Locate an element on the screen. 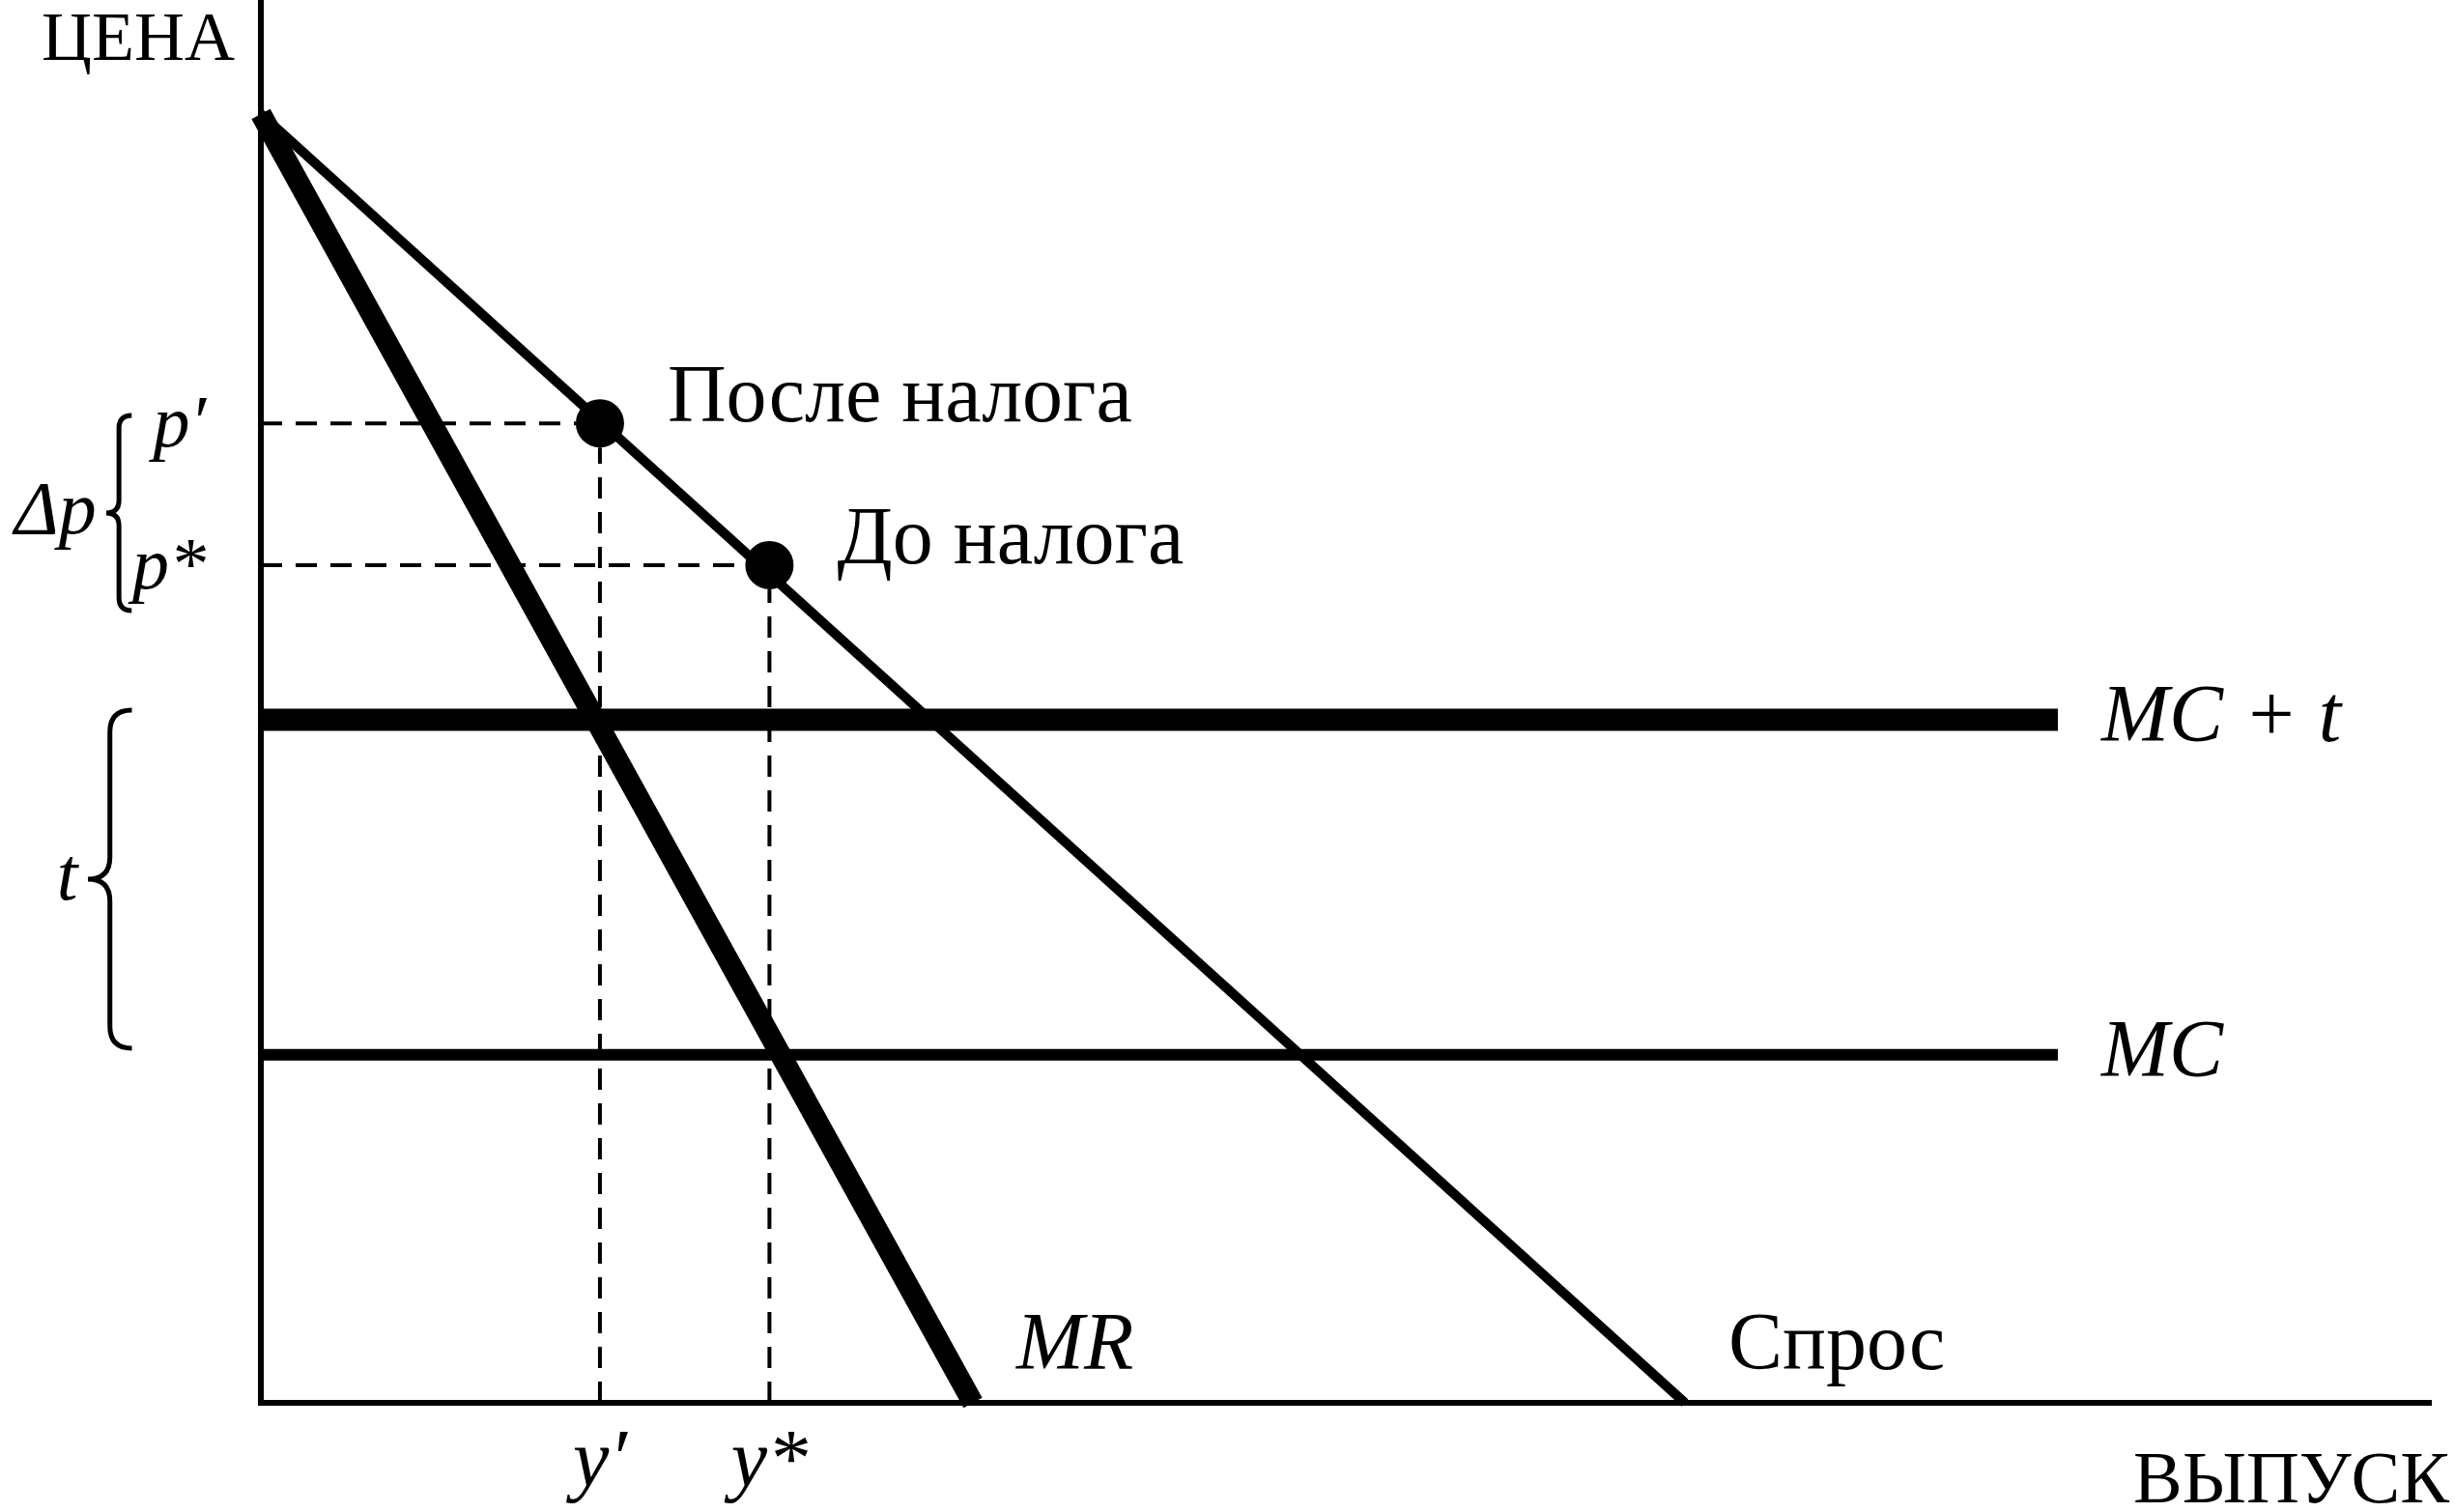  text: t is located at coordinates (68, 873).